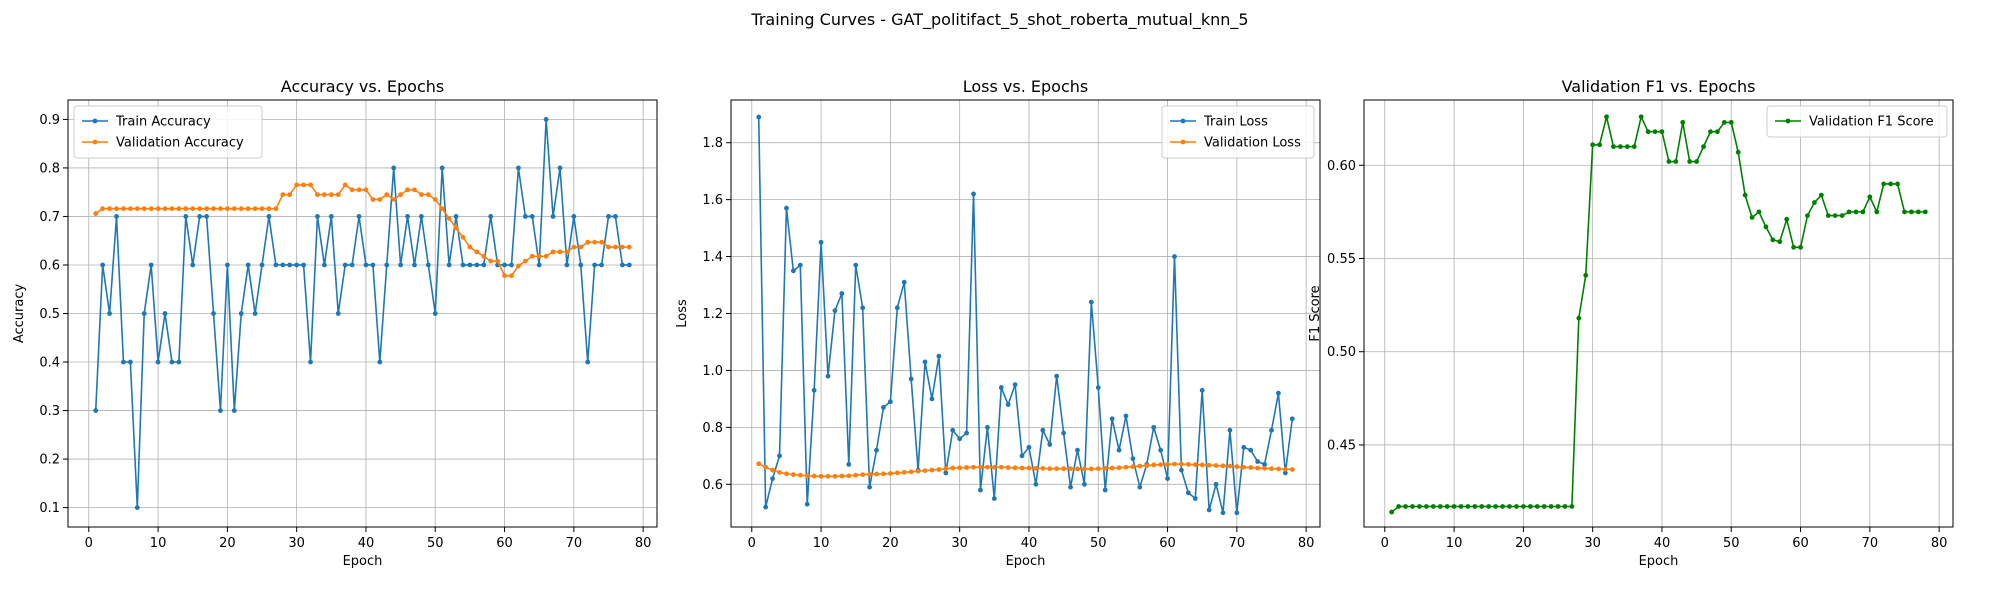 The image size is (2000, 600). Describe the element at coordinates (712, 485) in the screenshot. I see `y-tick-label: 0.6` at that location.